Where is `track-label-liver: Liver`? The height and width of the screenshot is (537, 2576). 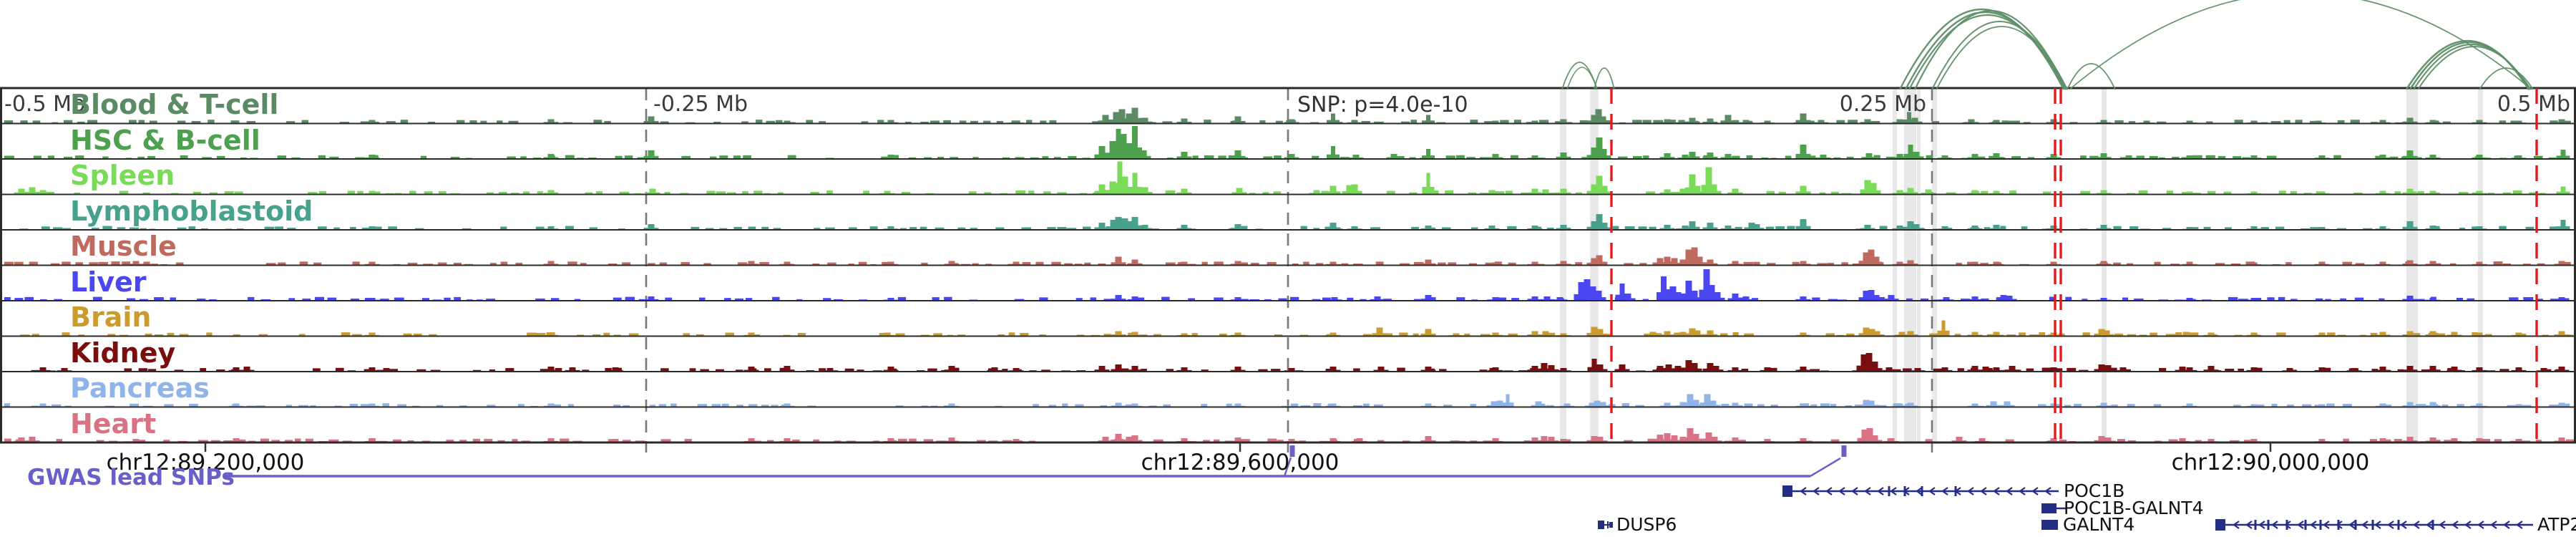 track-label-liver: Liver is located at coordinates (108, 282).